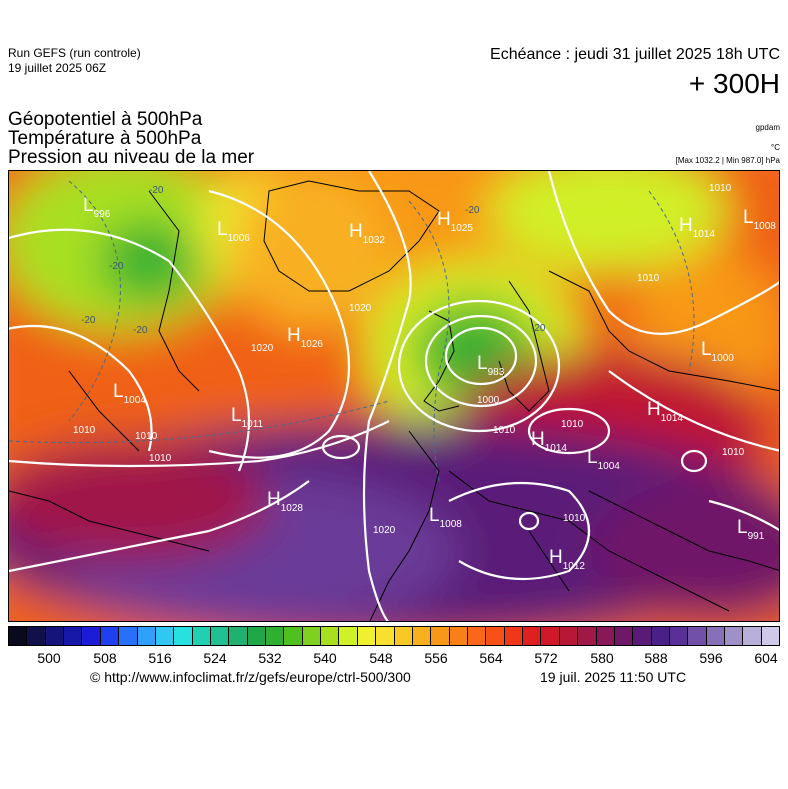  What do you see at coordinates (491, 365) in the screenshot?
I see `pressure-center-low: L983` at bounding box center [491, 365].